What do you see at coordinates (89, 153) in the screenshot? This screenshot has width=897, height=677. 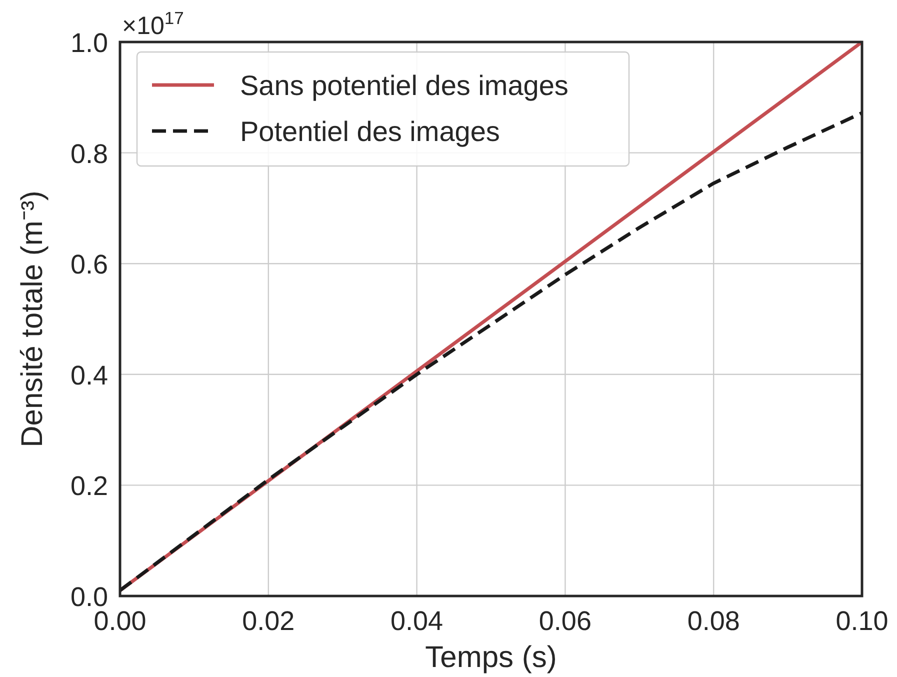 I see `y-tick-label: 0.8` at bounding box center [89, 153].